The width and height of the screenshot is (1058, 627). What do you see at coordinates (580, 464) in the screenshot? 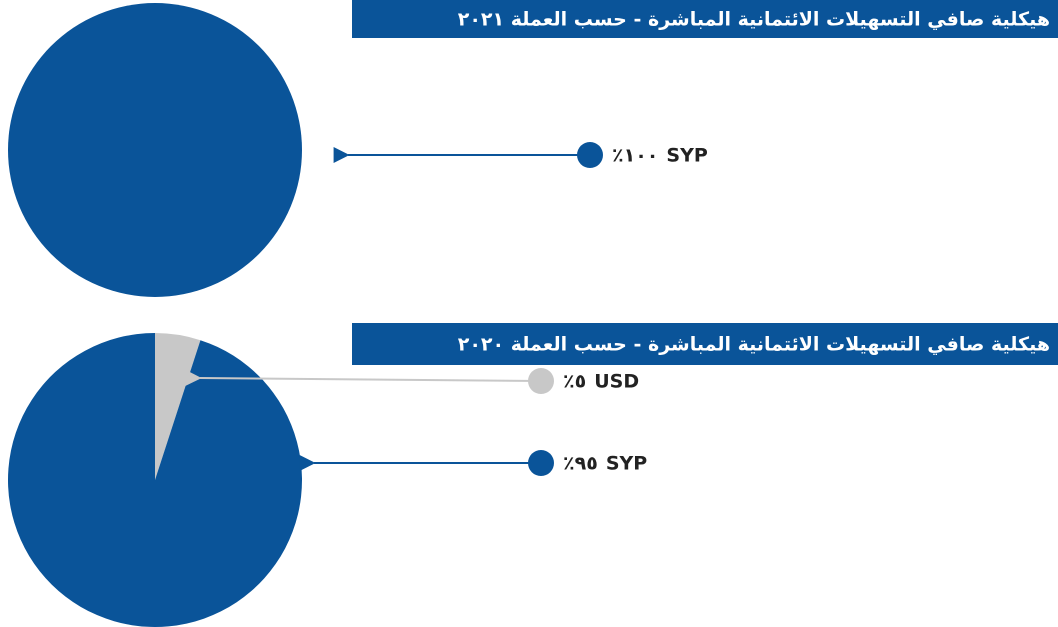
I see `legend-value: ٪٩٥` at bounding box center [580, 464].